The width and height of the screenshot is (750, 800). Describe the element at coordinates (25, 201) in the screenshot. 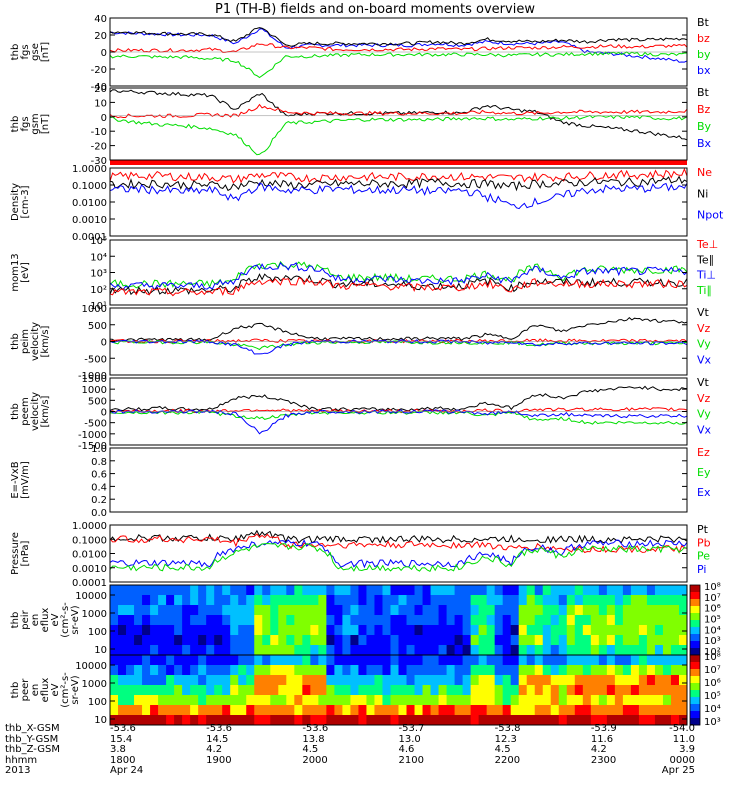

I see `y-axis-label: [cm-3]` at that location.